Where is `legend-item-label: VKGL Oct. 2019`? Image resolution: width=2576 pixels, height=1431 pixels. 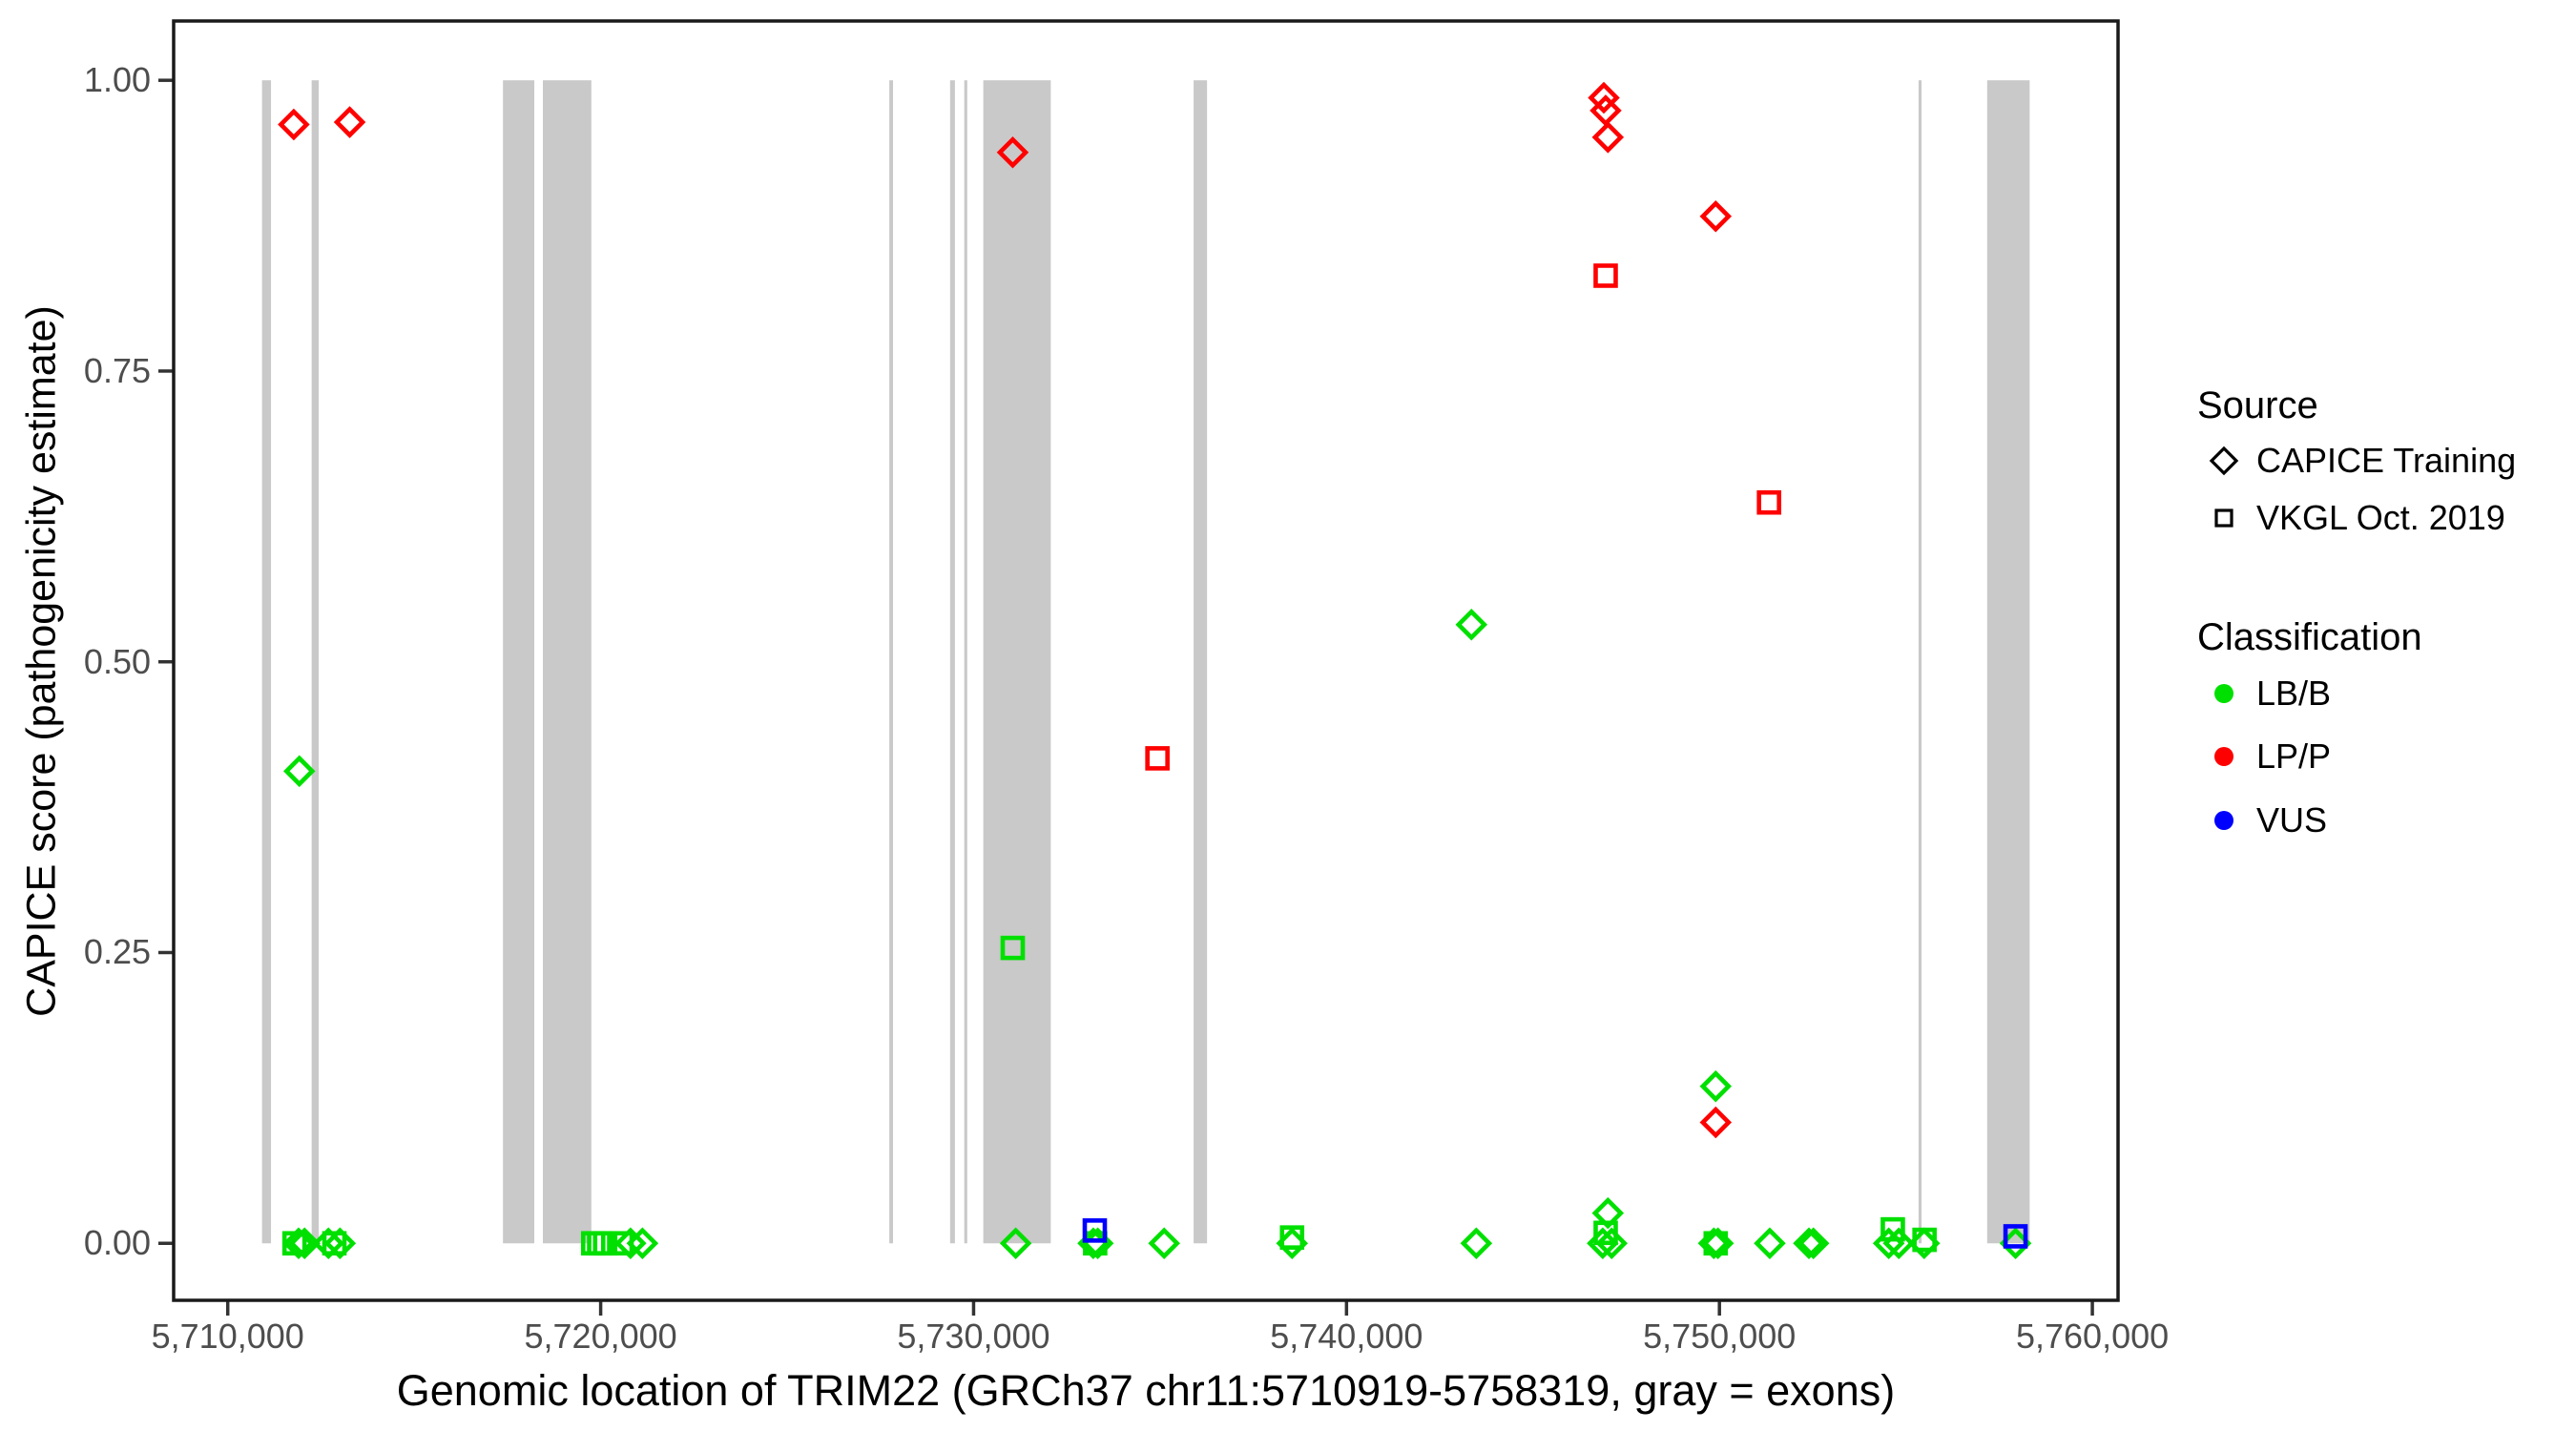 legend-item-label: VKGL Oct. 2019 is located at coordinates (2380, 517).